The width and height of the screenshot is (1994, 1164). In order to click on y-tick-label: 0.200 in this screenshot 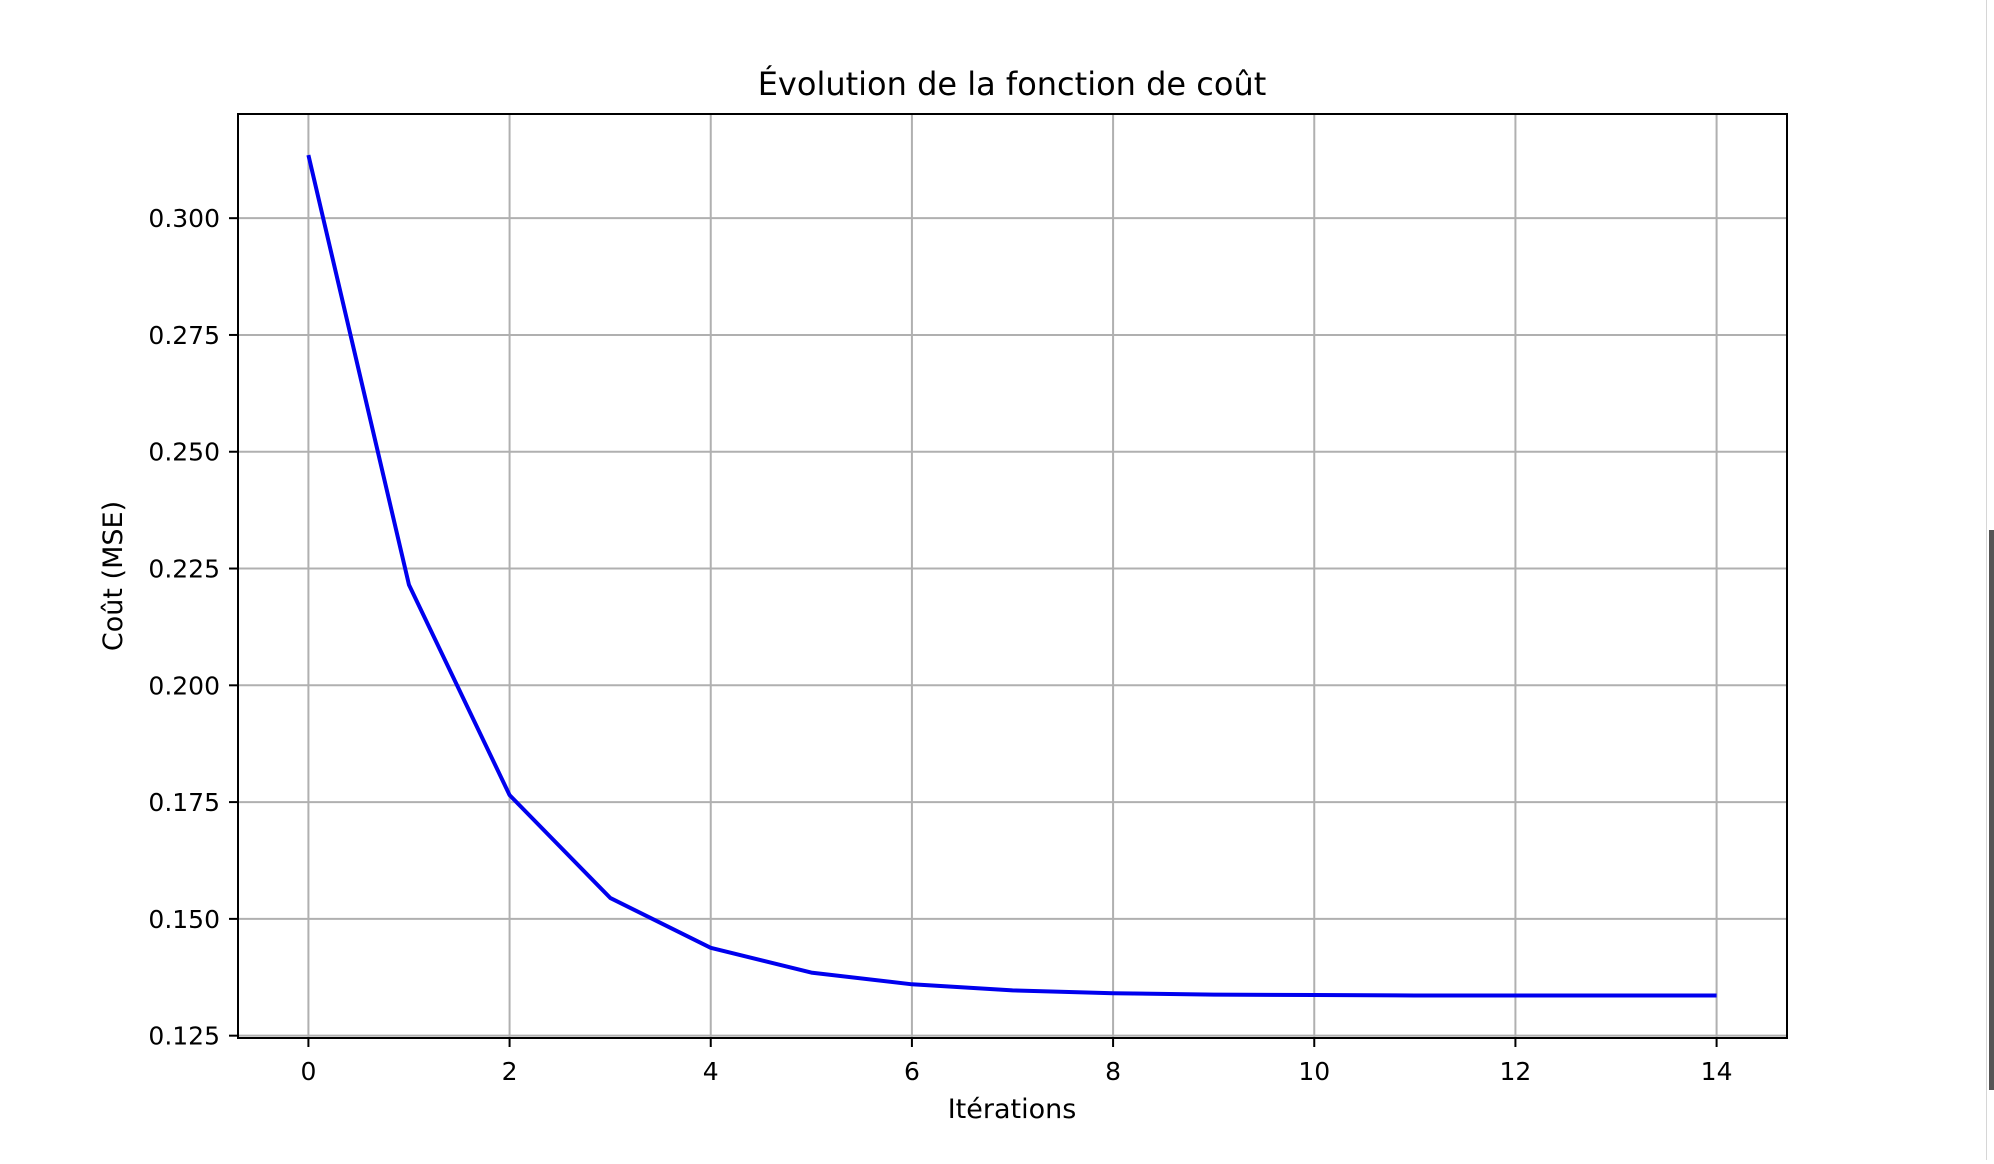, I will do `click(184, 685)`.